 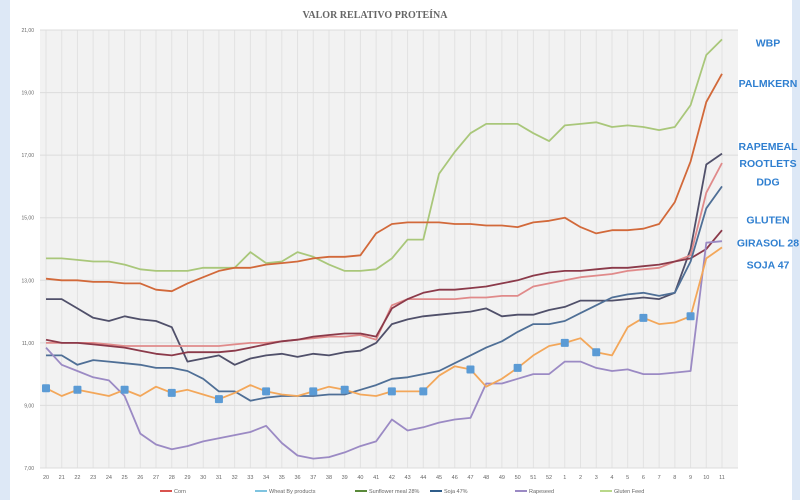 I want to click on x-tick-label: 31, so click(x=219, y=478).